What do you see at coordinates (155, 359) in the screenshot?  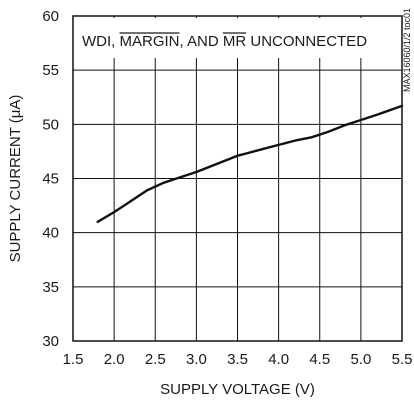 I see `x-tick-label: 2.5` at bounding box center [155, 359].